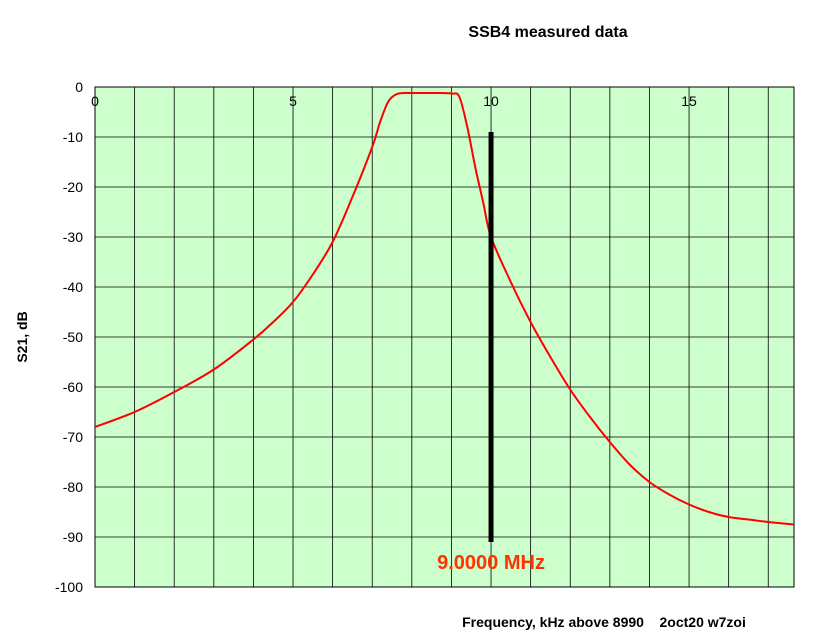  What do you see at coordinates (95, 101) in the screenshot?
I see `x-tick-label: 0` at bounding box center [95, 101].